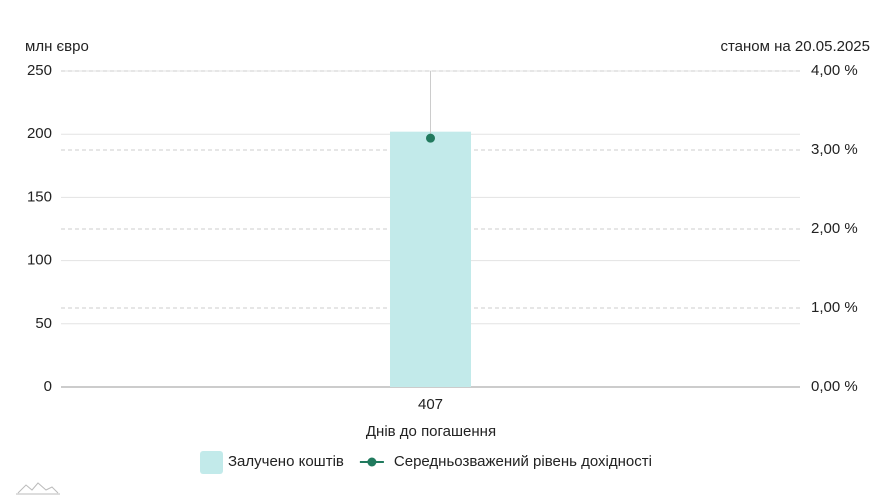 This screenshot has width=891, height=500. What do you see at coordinates (38, 488) in the screenshot?
I see `logo` at bounding box center [38, 488].